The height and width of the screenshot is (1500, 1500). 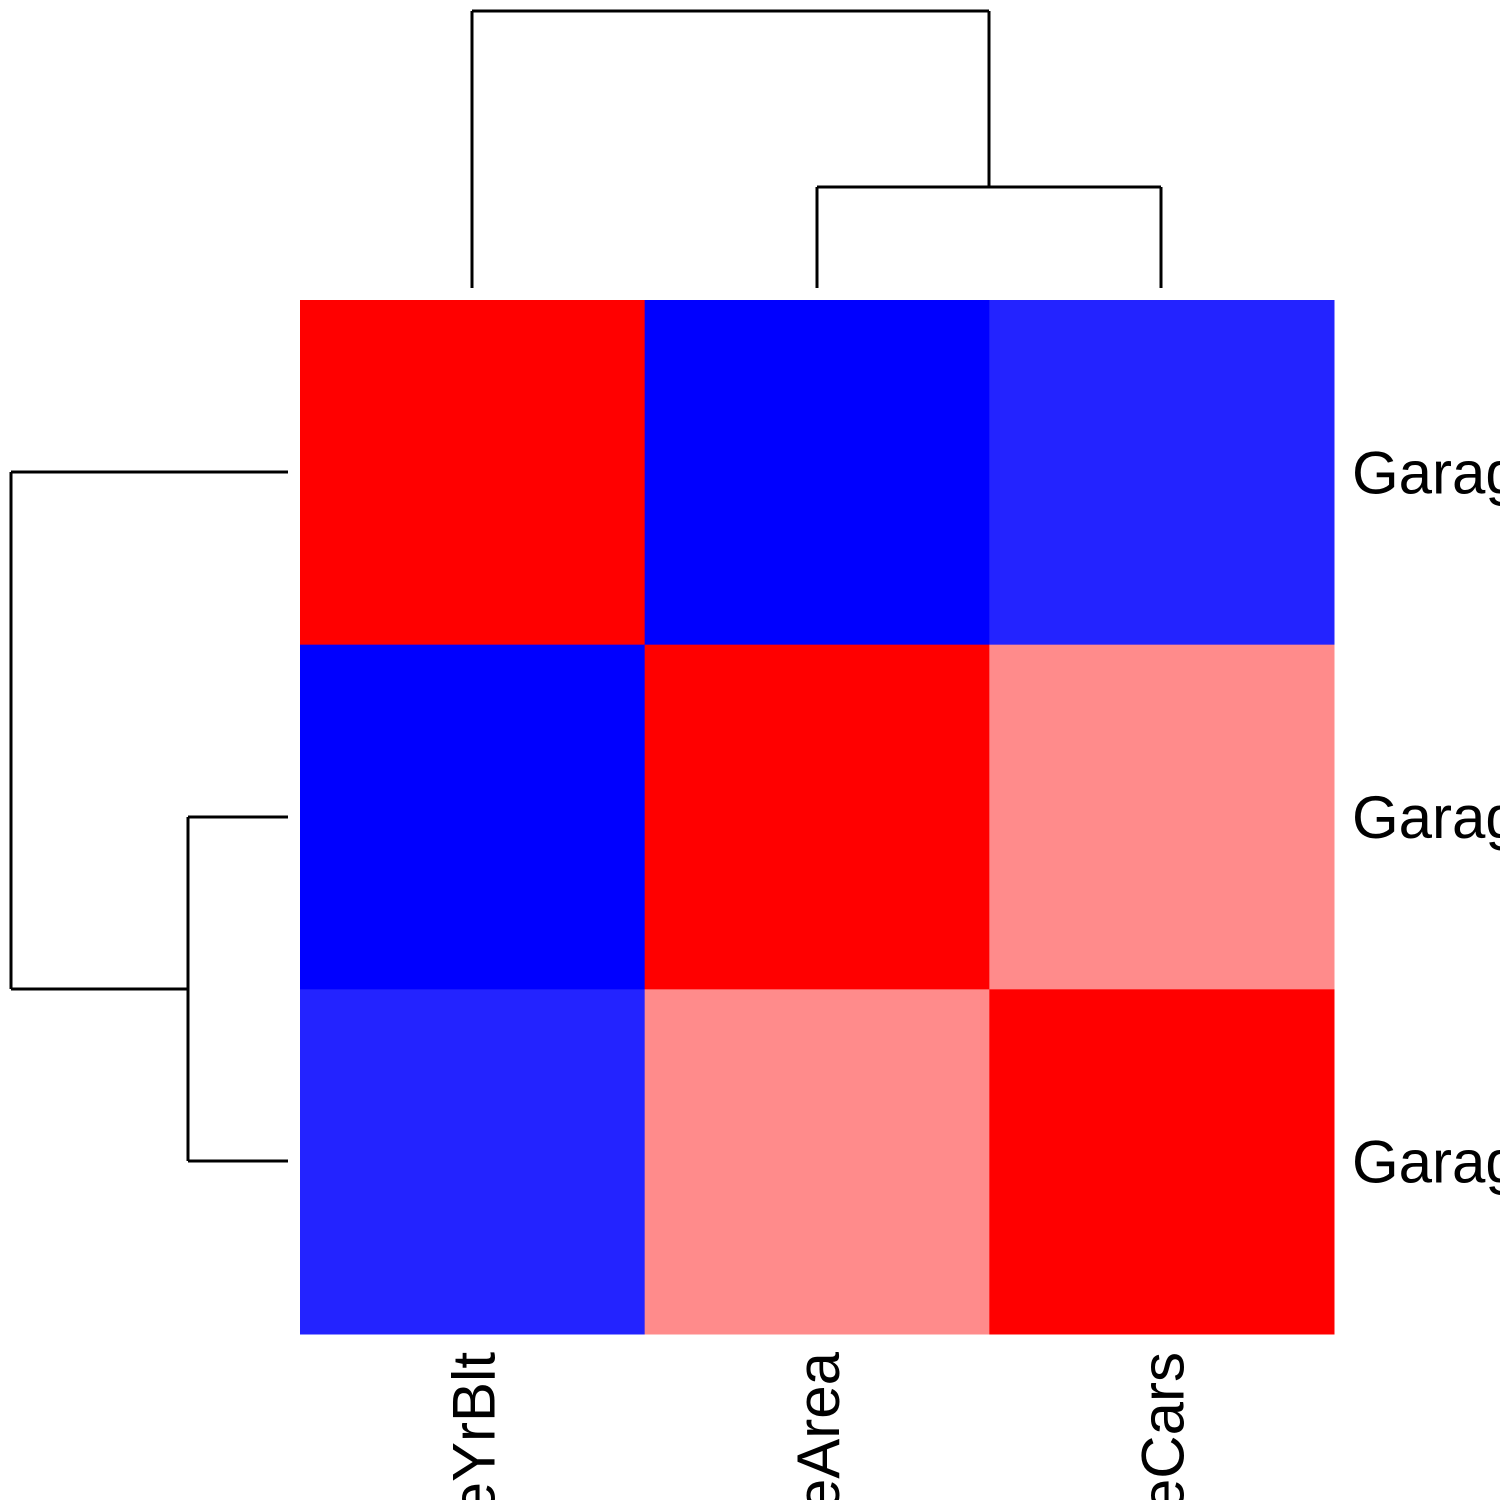 What do you see at coordinates (473, 1426) in the screenshot?
I see `column-label: GarageYrBlt` at bounding box center [473, 1426].